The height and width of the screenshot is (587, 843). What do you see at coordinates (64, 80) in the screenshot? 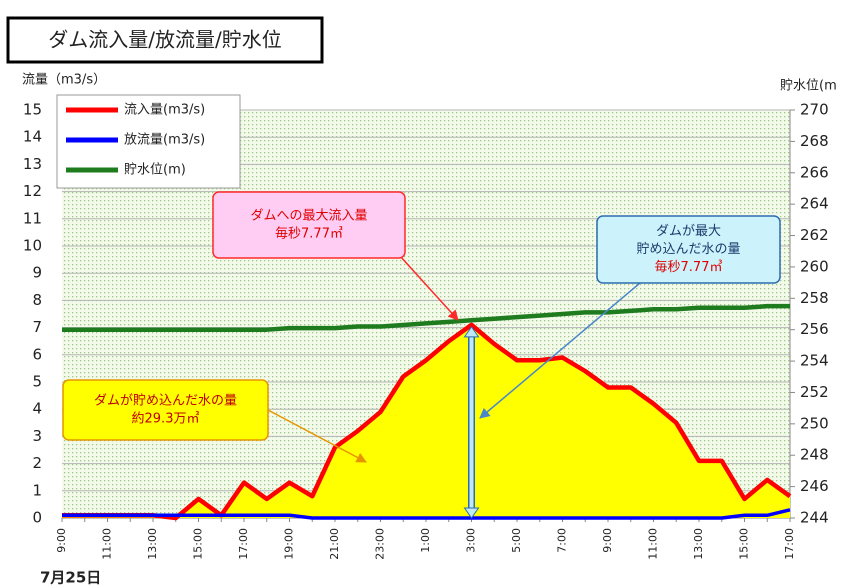
I see `y-axis-label: 流量（m3/s）` at bounding box center [64, 80].